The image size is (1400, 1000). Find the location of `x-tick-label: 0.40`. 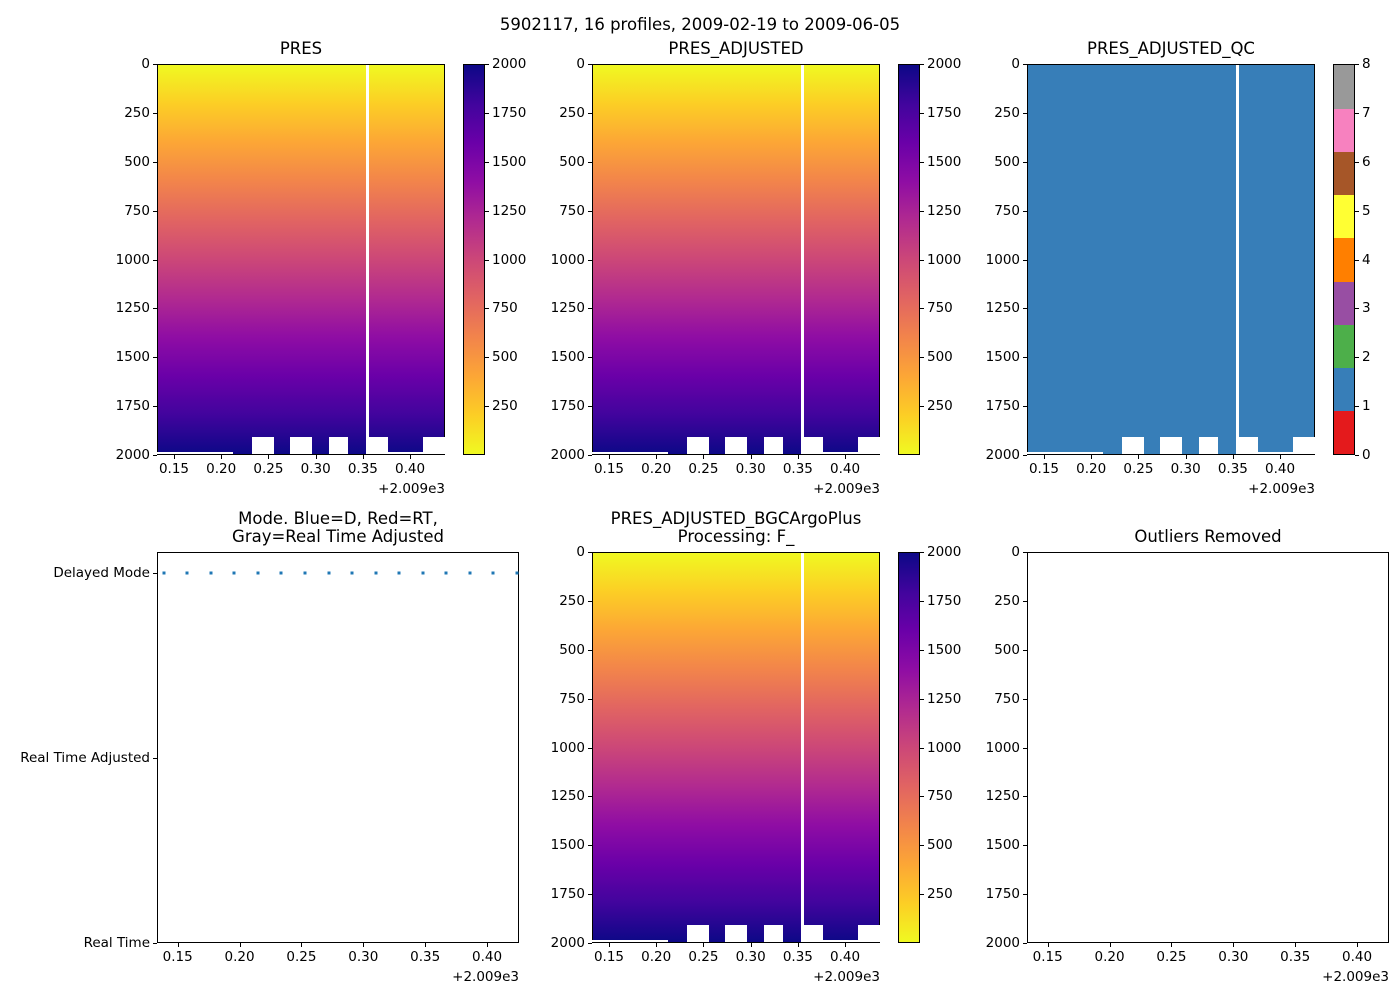

x-tick-label: 0.40 is located at coordinates (845, 957).